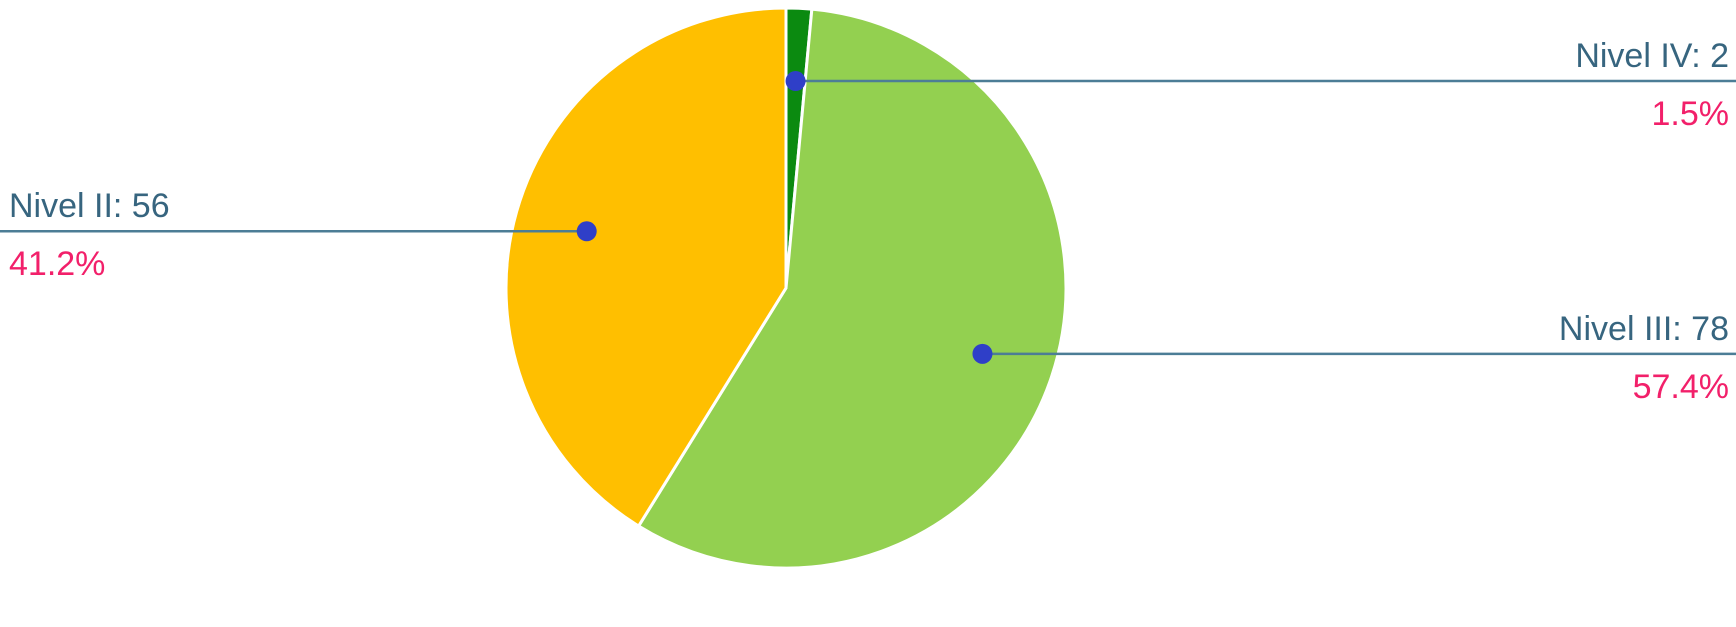 Image resolution: width=1736 pixels, height=627 pixels. I want to click on label-nivel-ii-percent: 41.2%, so click(57, 264).